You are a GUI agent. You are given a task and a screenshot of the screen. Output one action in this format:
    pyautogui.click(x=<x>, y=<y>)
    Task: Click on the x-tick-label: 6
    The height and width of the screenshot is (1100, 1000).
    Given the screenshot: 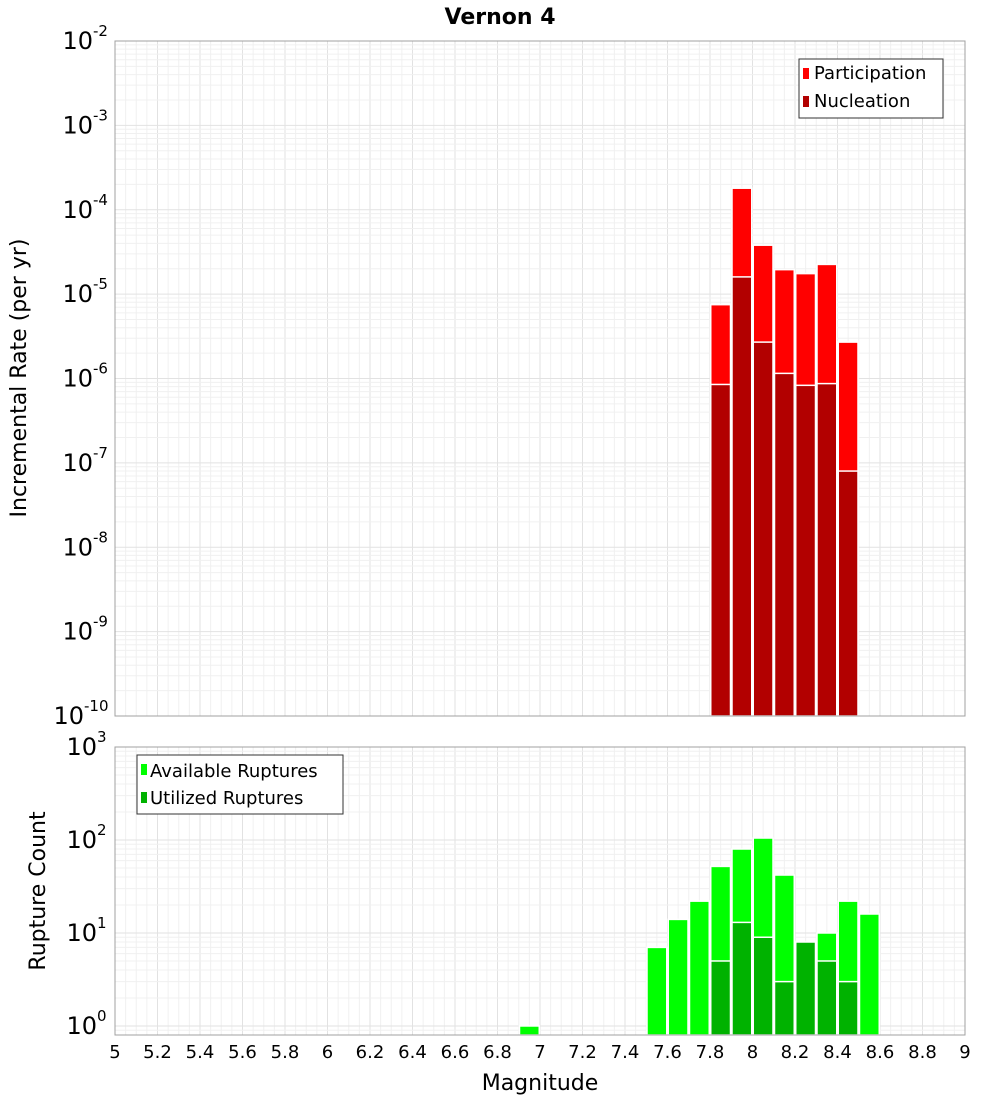 What is the action you would take?
    pyautogui.click(x=327, y=1052)
    